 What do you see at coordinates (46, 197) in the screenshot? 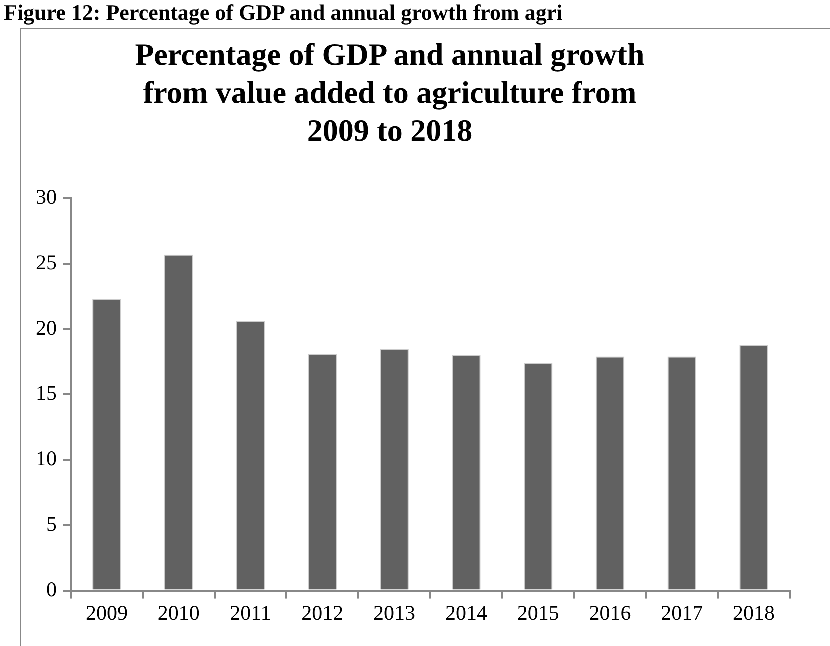
I see `y-tick-label: 30` at bounding box center [46, 197].